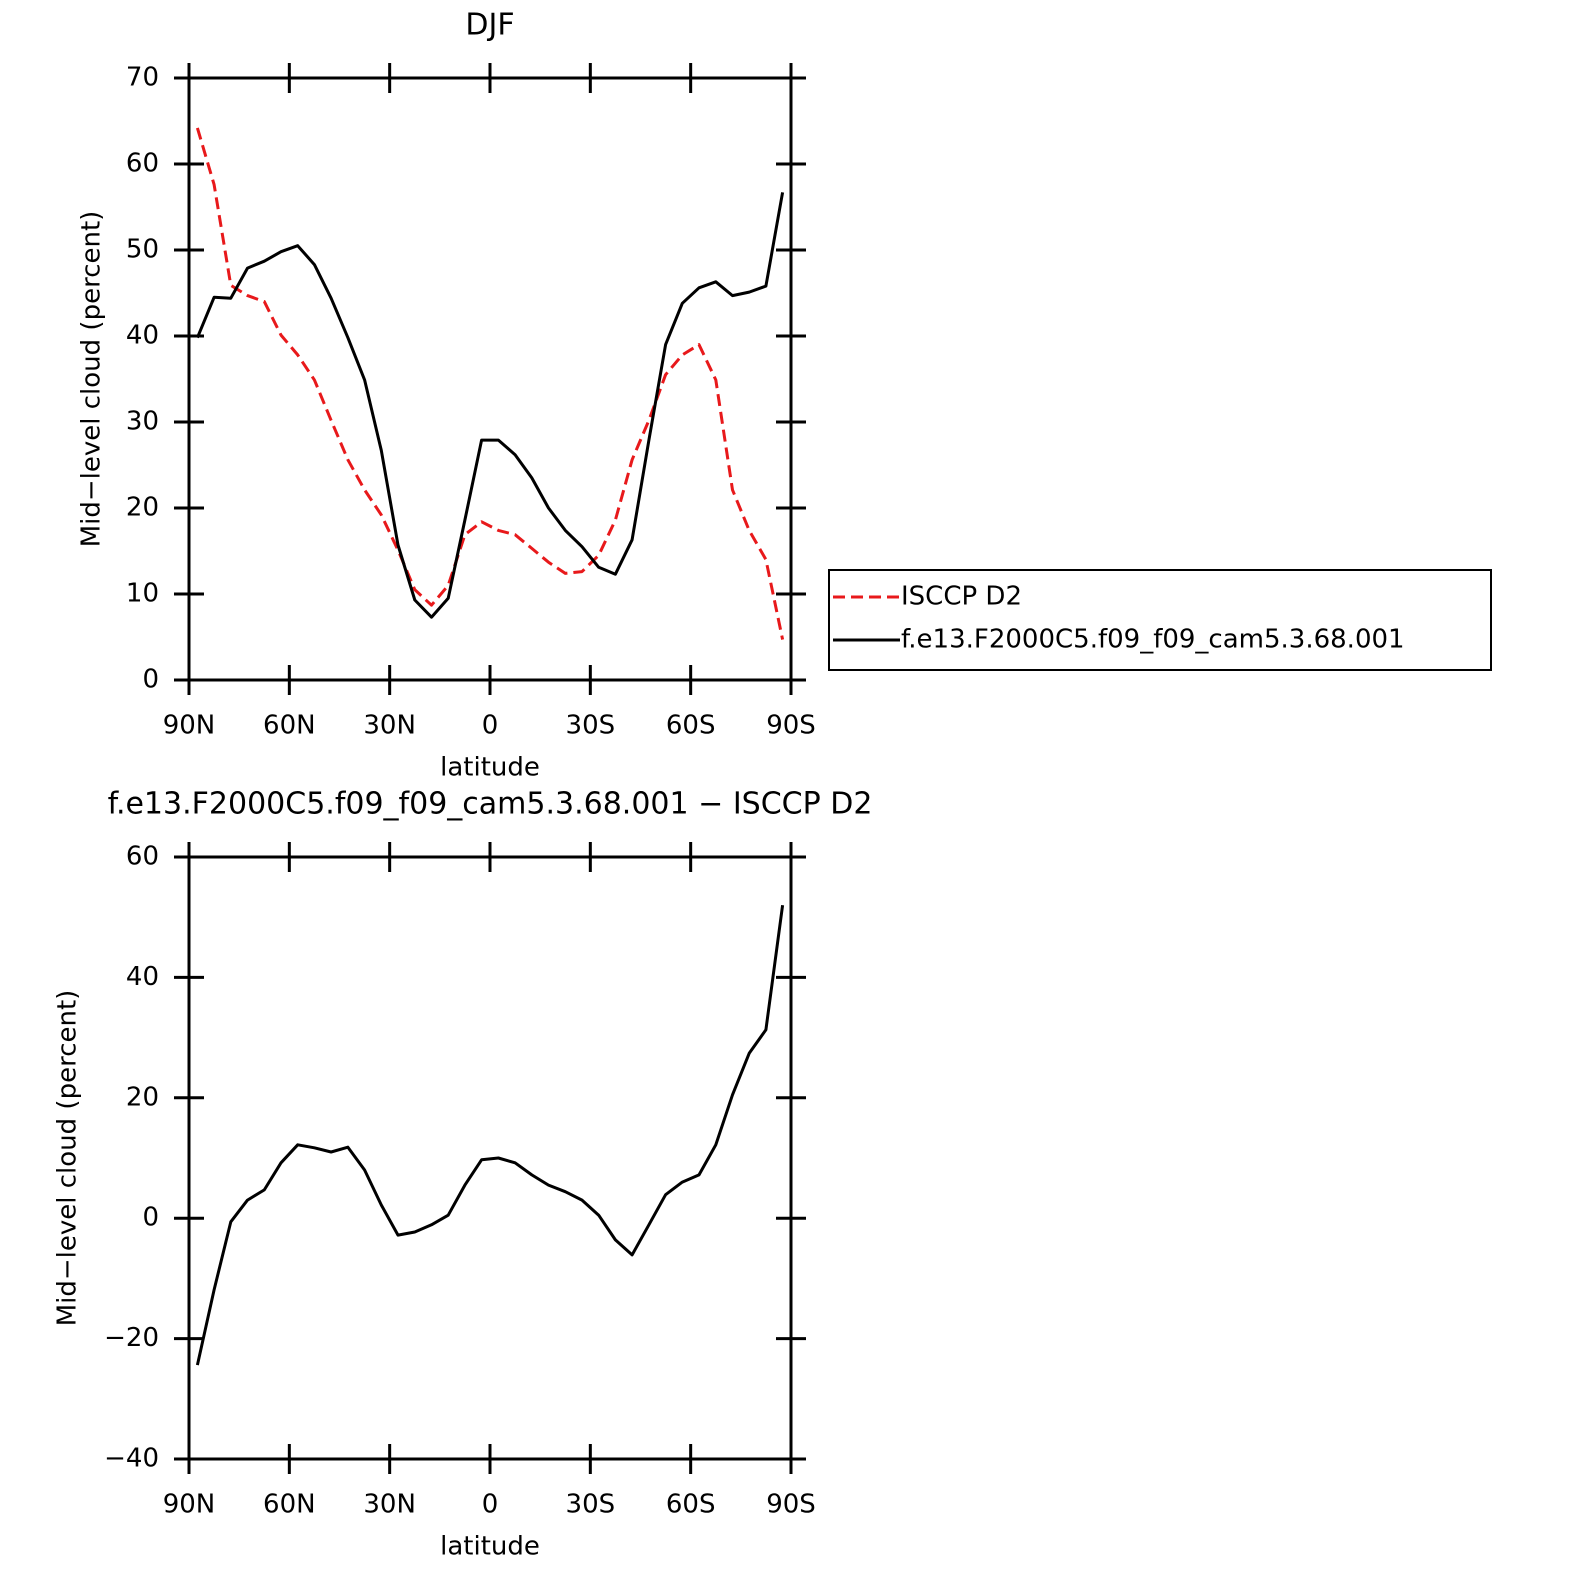  I want to click on y-tick-label: 70, so click(142, 78).